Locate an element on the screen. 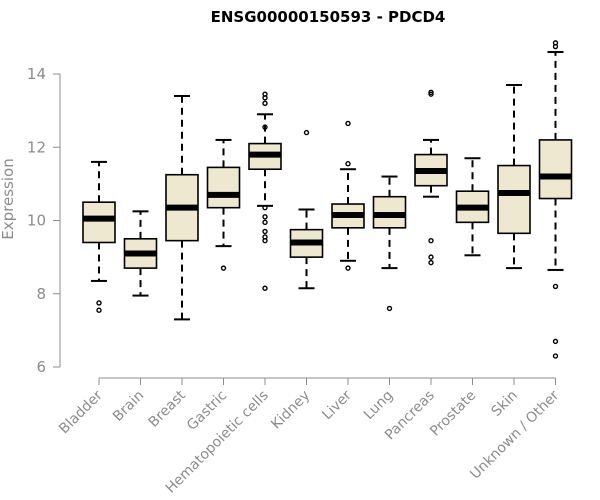 The image size is (600, 500). y-tick-label: 14 is located at coordinates (36, 74).